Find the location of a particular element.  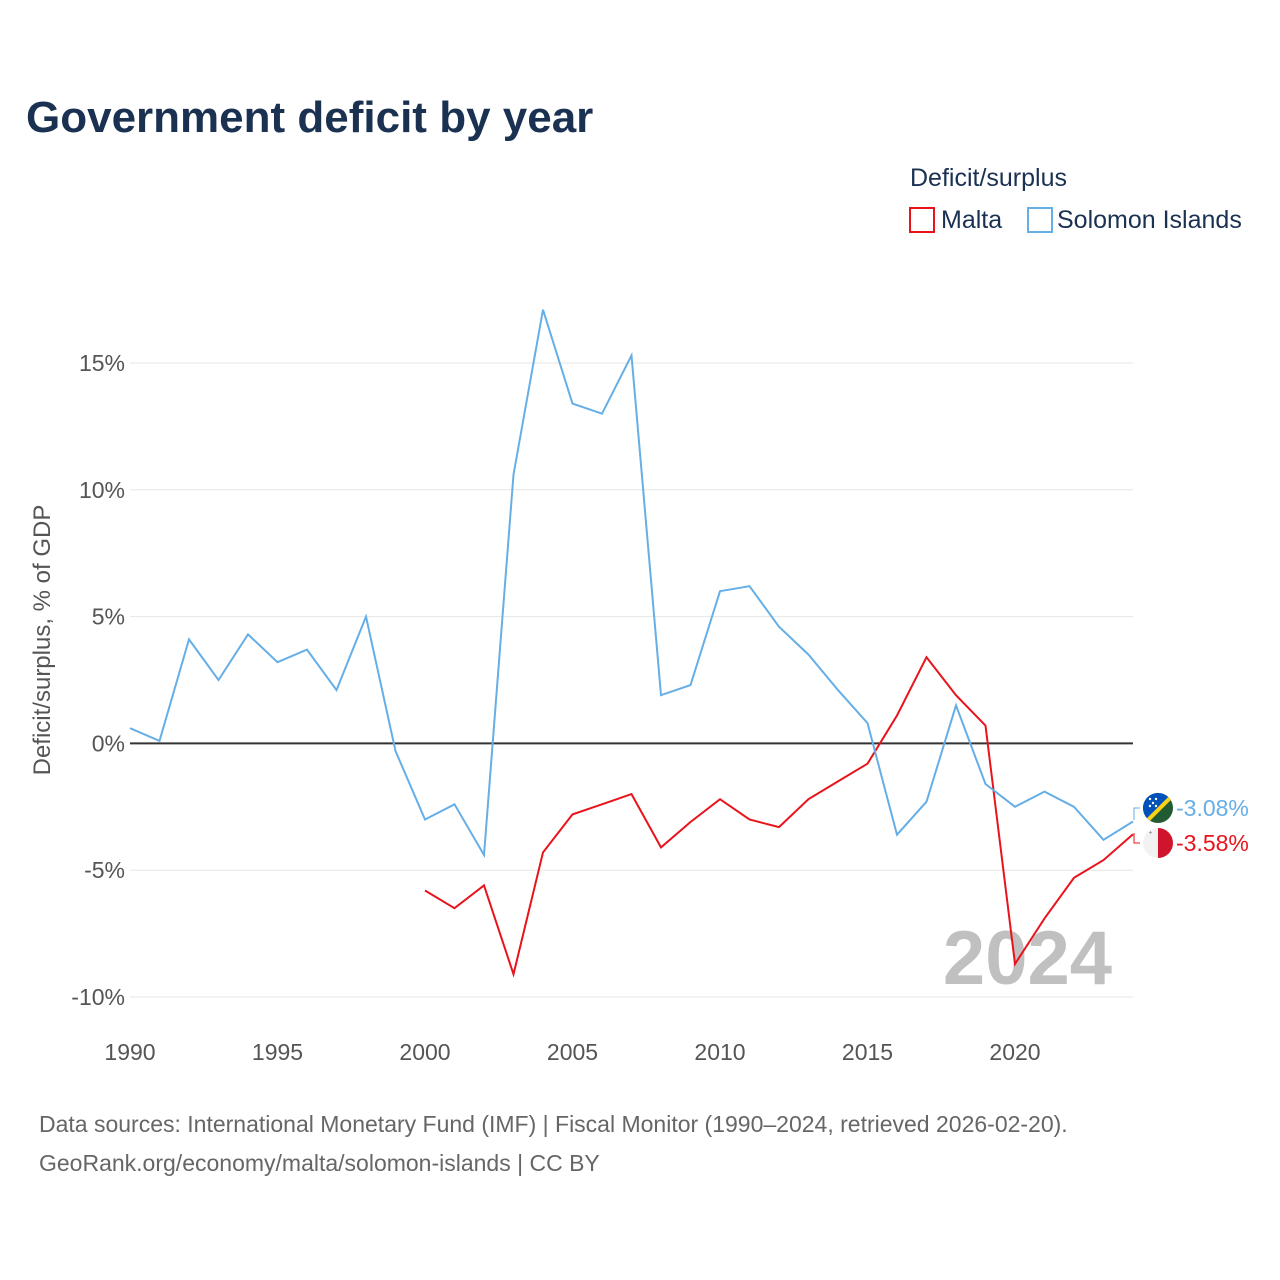

chart-title: Government deficit by year is located at coordinates (309, 117).